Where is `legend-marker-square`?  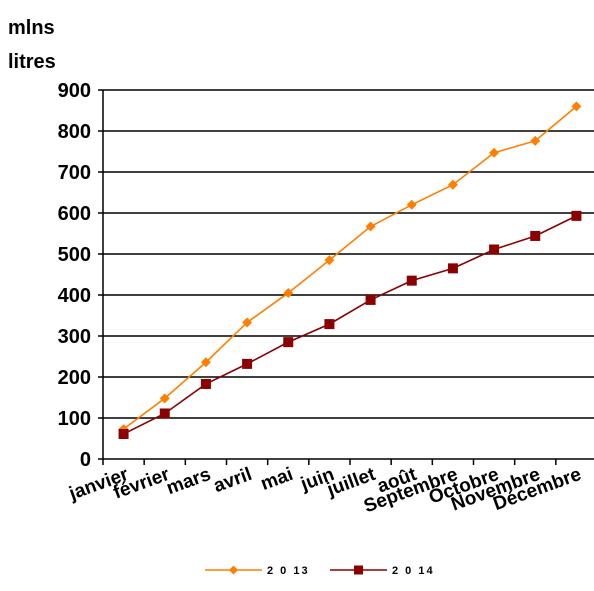 legend-marker-square is located at coordinates (358, 570).